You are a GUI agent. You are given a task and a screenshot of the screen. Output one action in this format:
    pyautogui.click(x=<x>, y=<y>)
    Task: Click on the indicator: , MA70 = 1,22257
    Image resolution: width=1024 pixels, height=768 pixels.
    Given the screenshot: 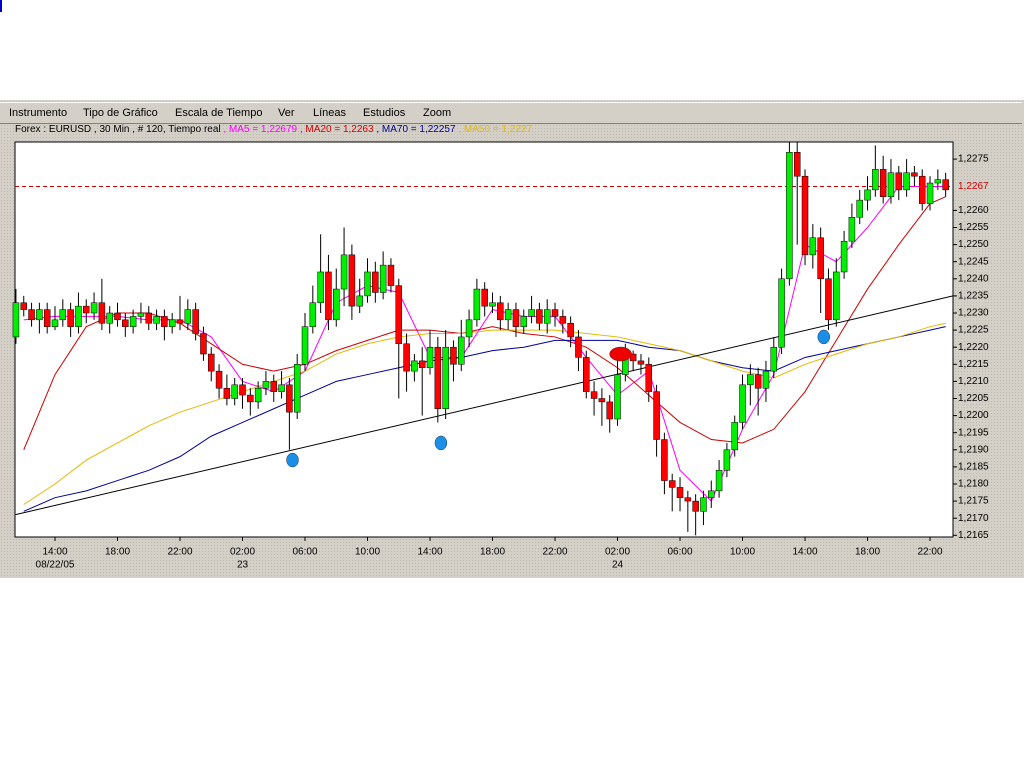 What is the action you would take?
    pyautogui.click(x=414, y=129)
    